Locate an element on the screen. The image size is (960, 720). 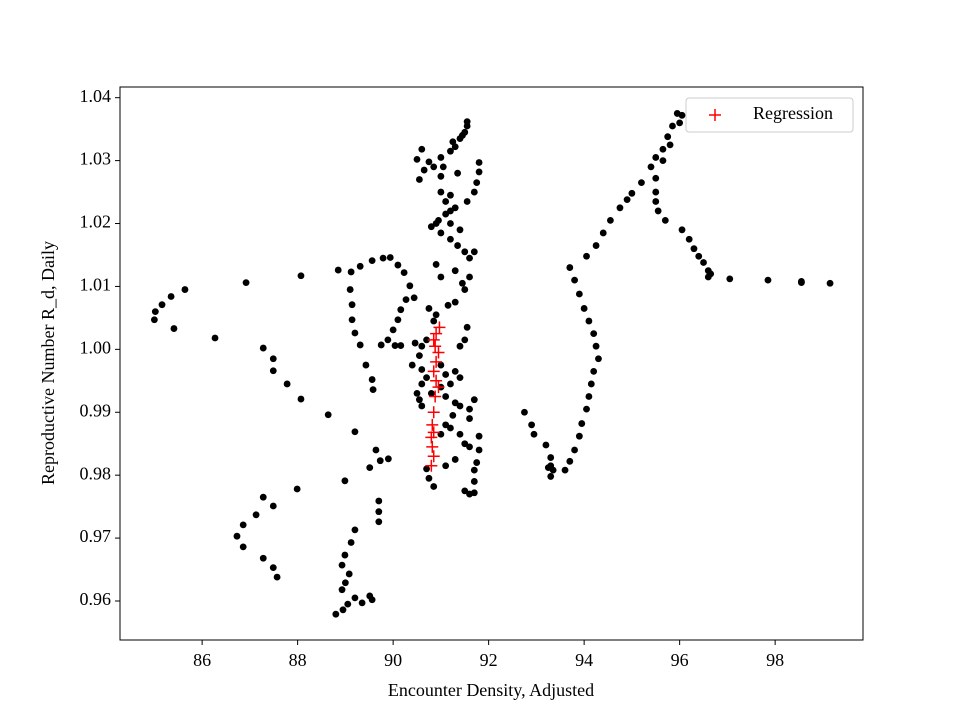
x-tick-label: 98 is located at coordinates (775, 660).